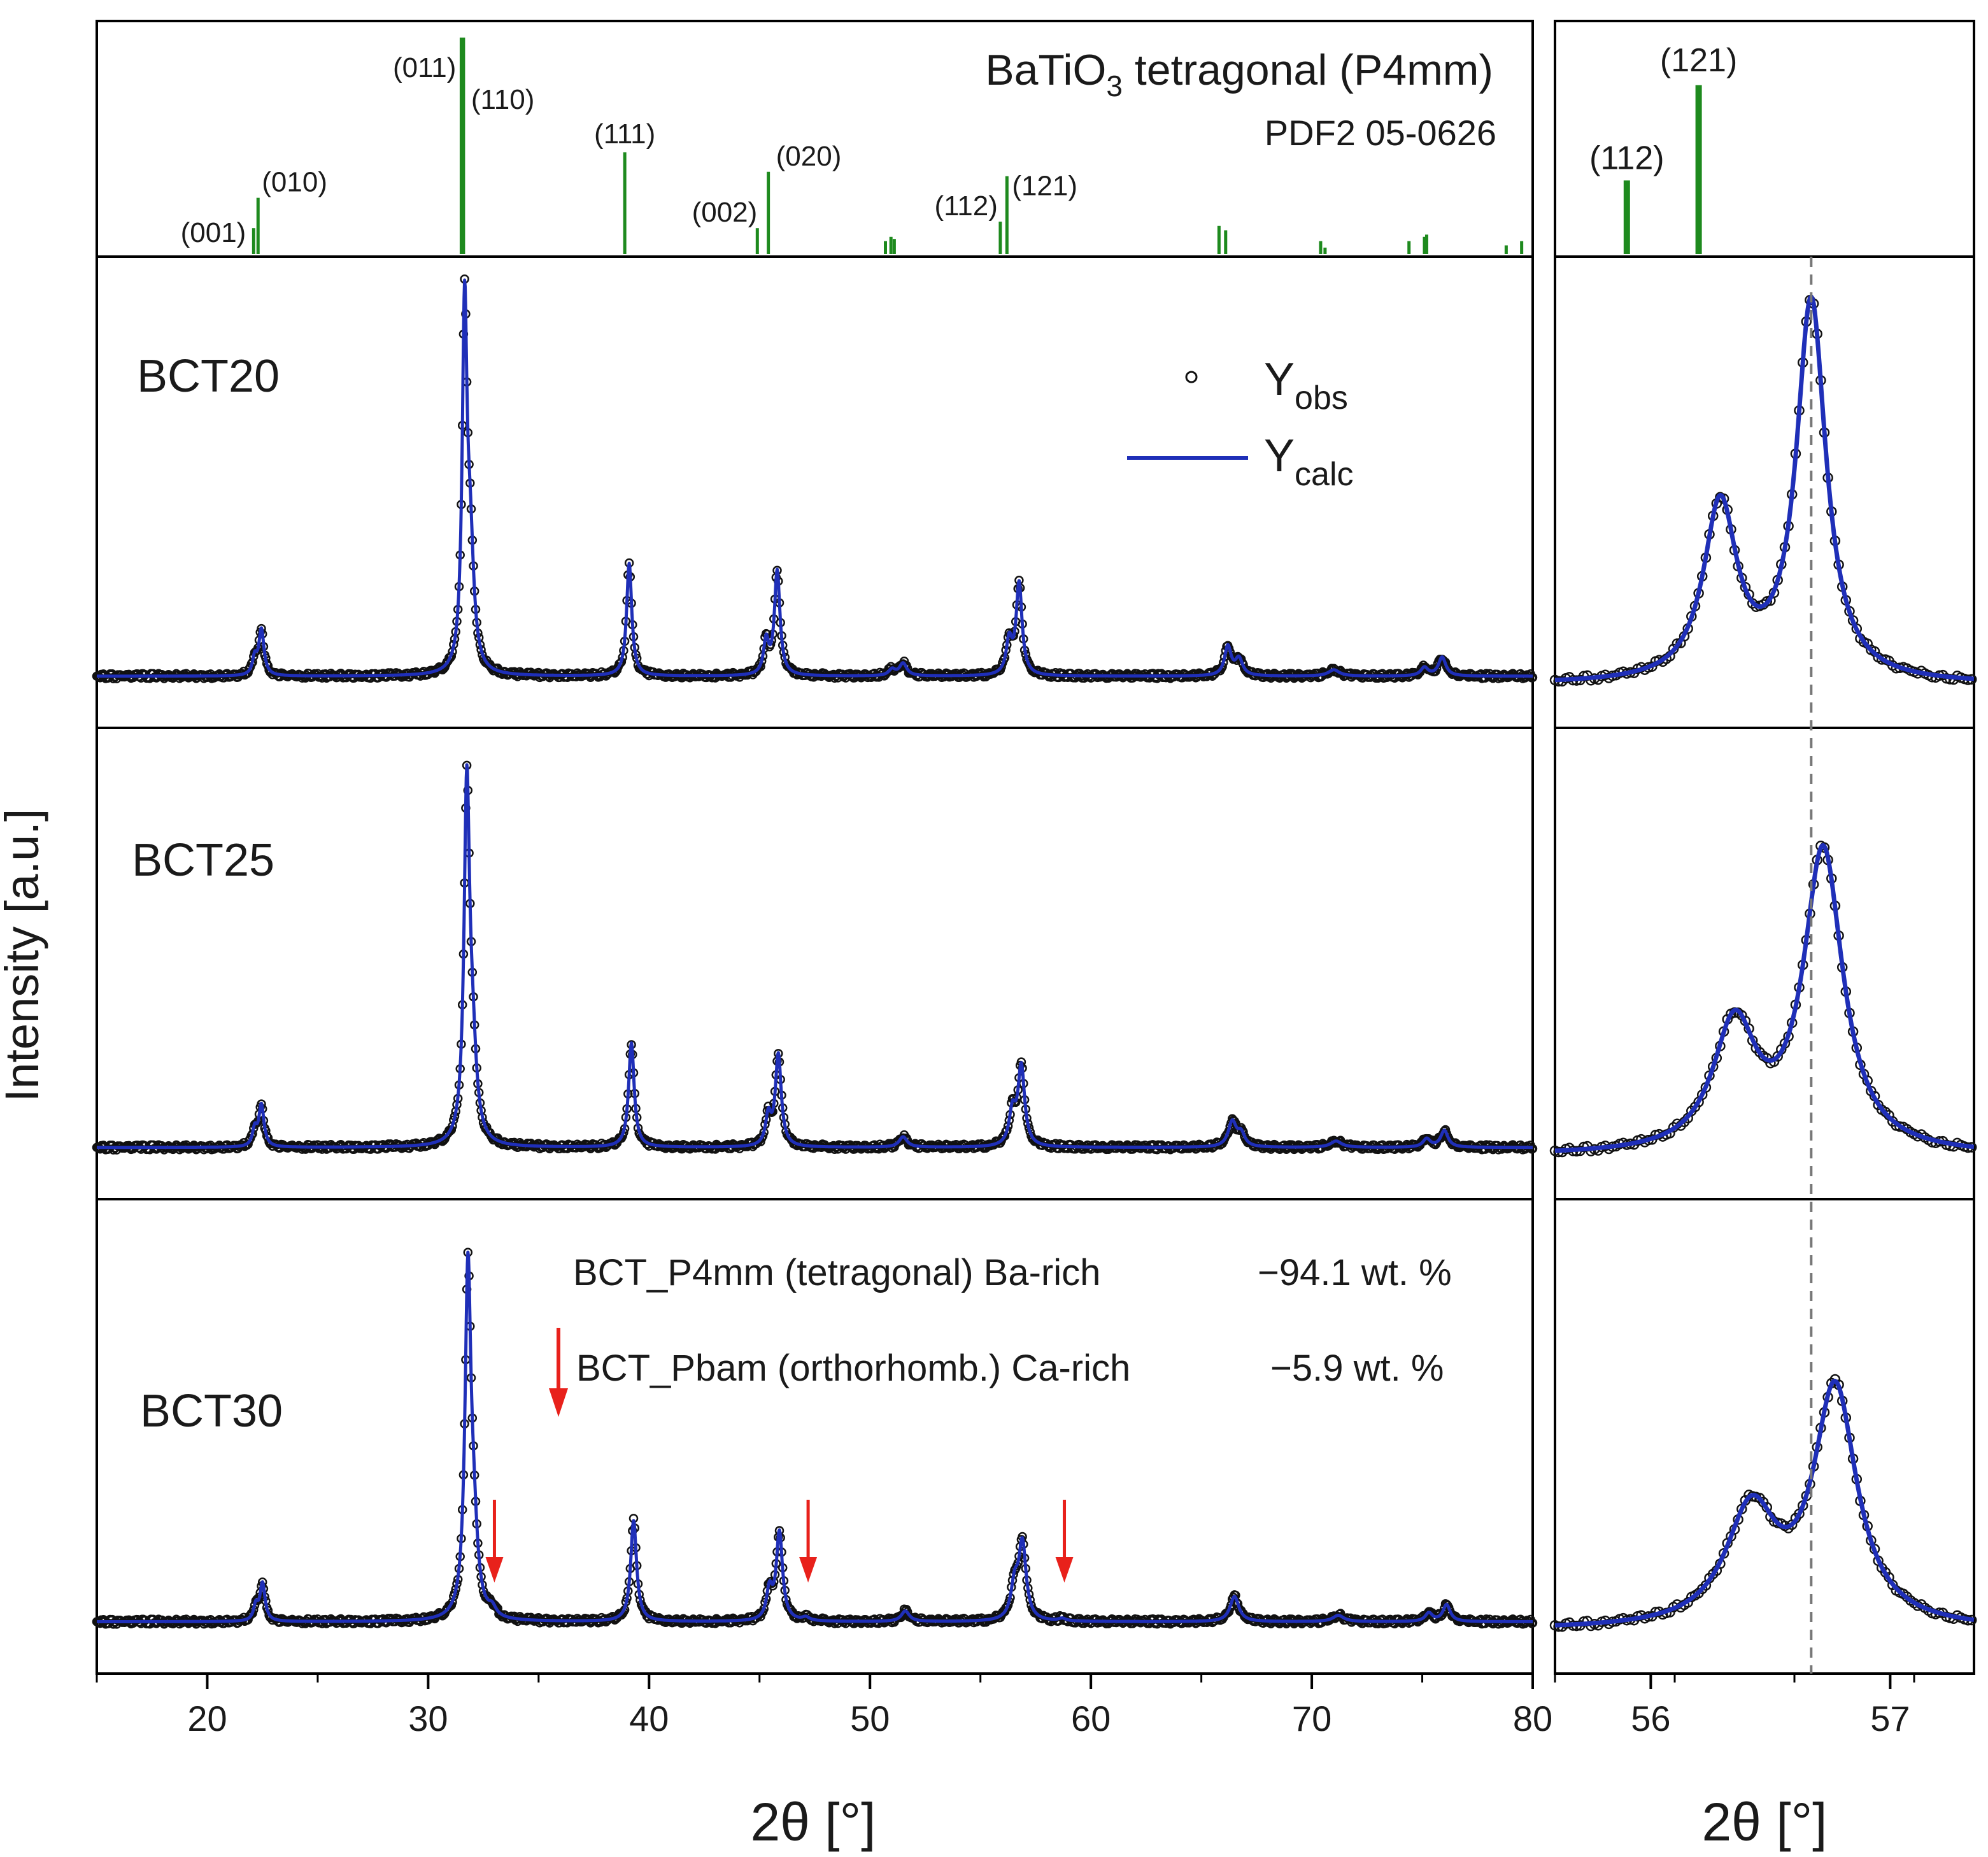  Describe the element at coordinates (1309, 461) in the screenshot. I see `legend-calc-label: Ycalc` at that location.